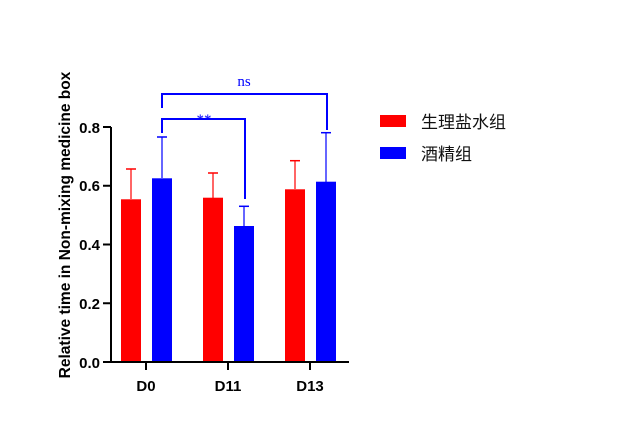 The height and width of the screenshot is (426, 624). I want to click on significance-bracket-double-star: **, so click(203, 155).